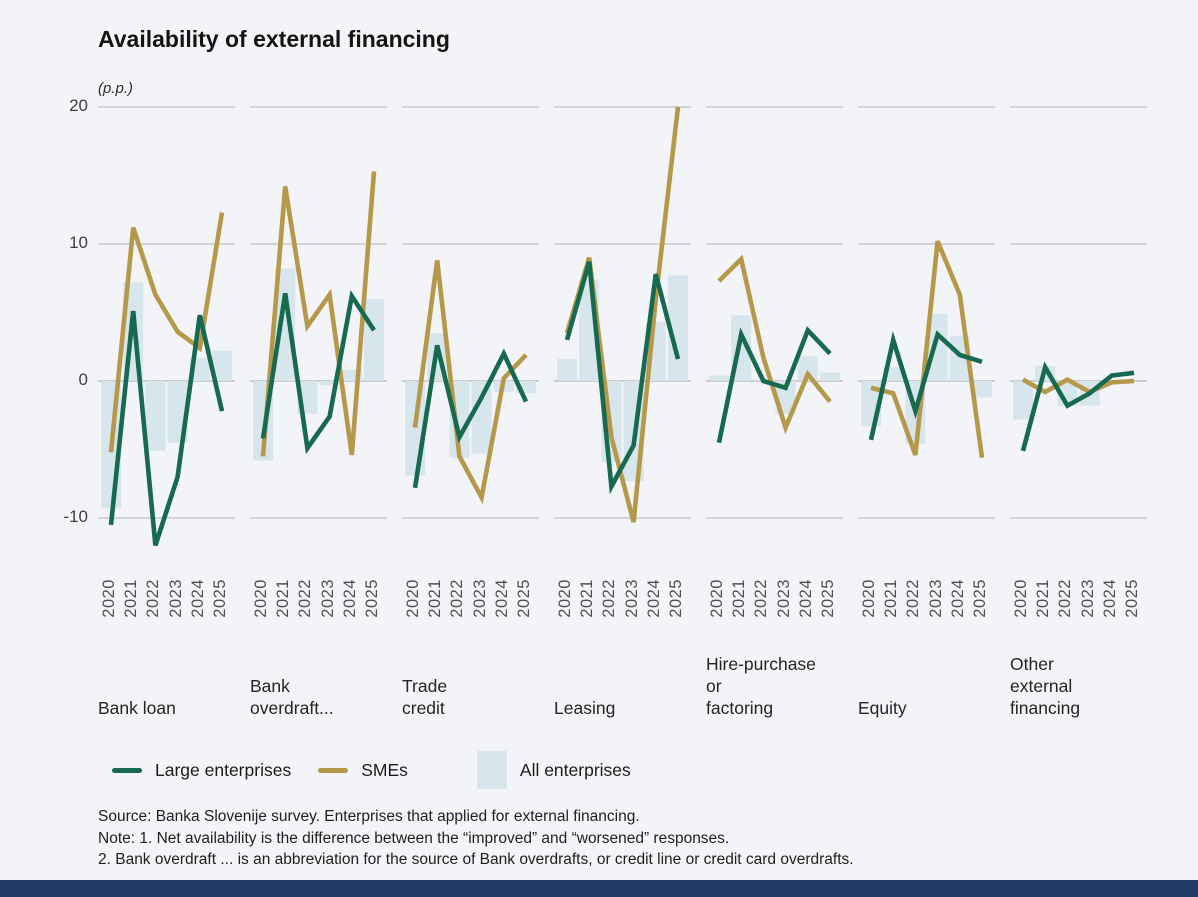 Image resolution: width=1198 pixels, height=897 pixels. I want to click on legend-item-smes: SMEs, so click(376, 770).